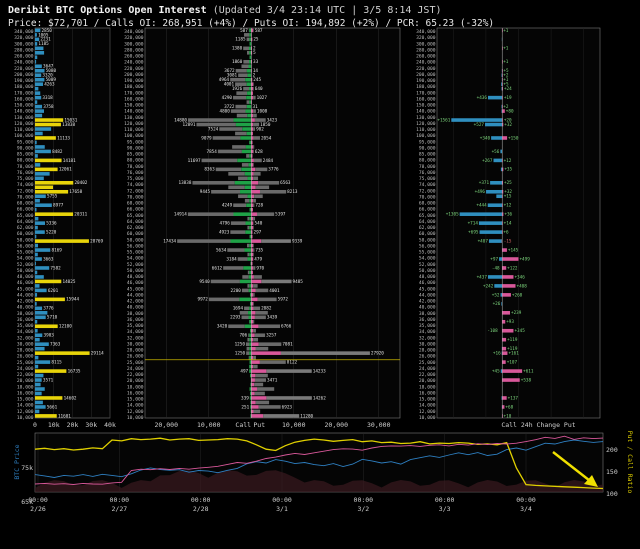  I want to click on call-change-label: +242, so click(488, 286).